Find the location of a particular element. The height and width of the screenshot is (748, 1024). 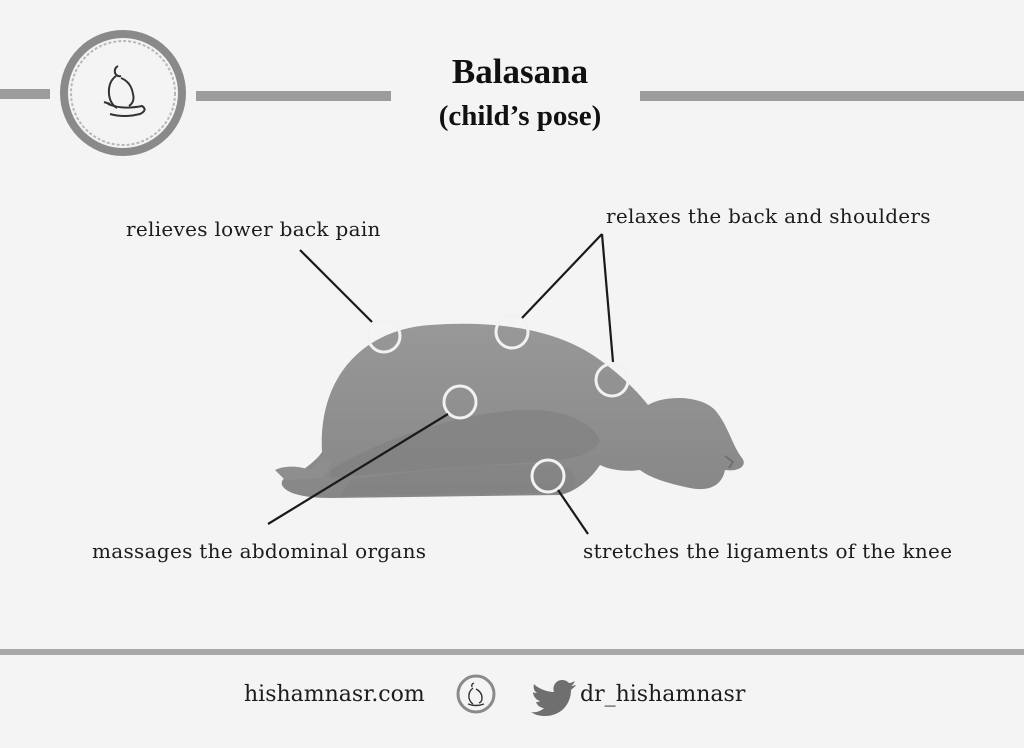

leader-lines is located at coordinates (441, 384).